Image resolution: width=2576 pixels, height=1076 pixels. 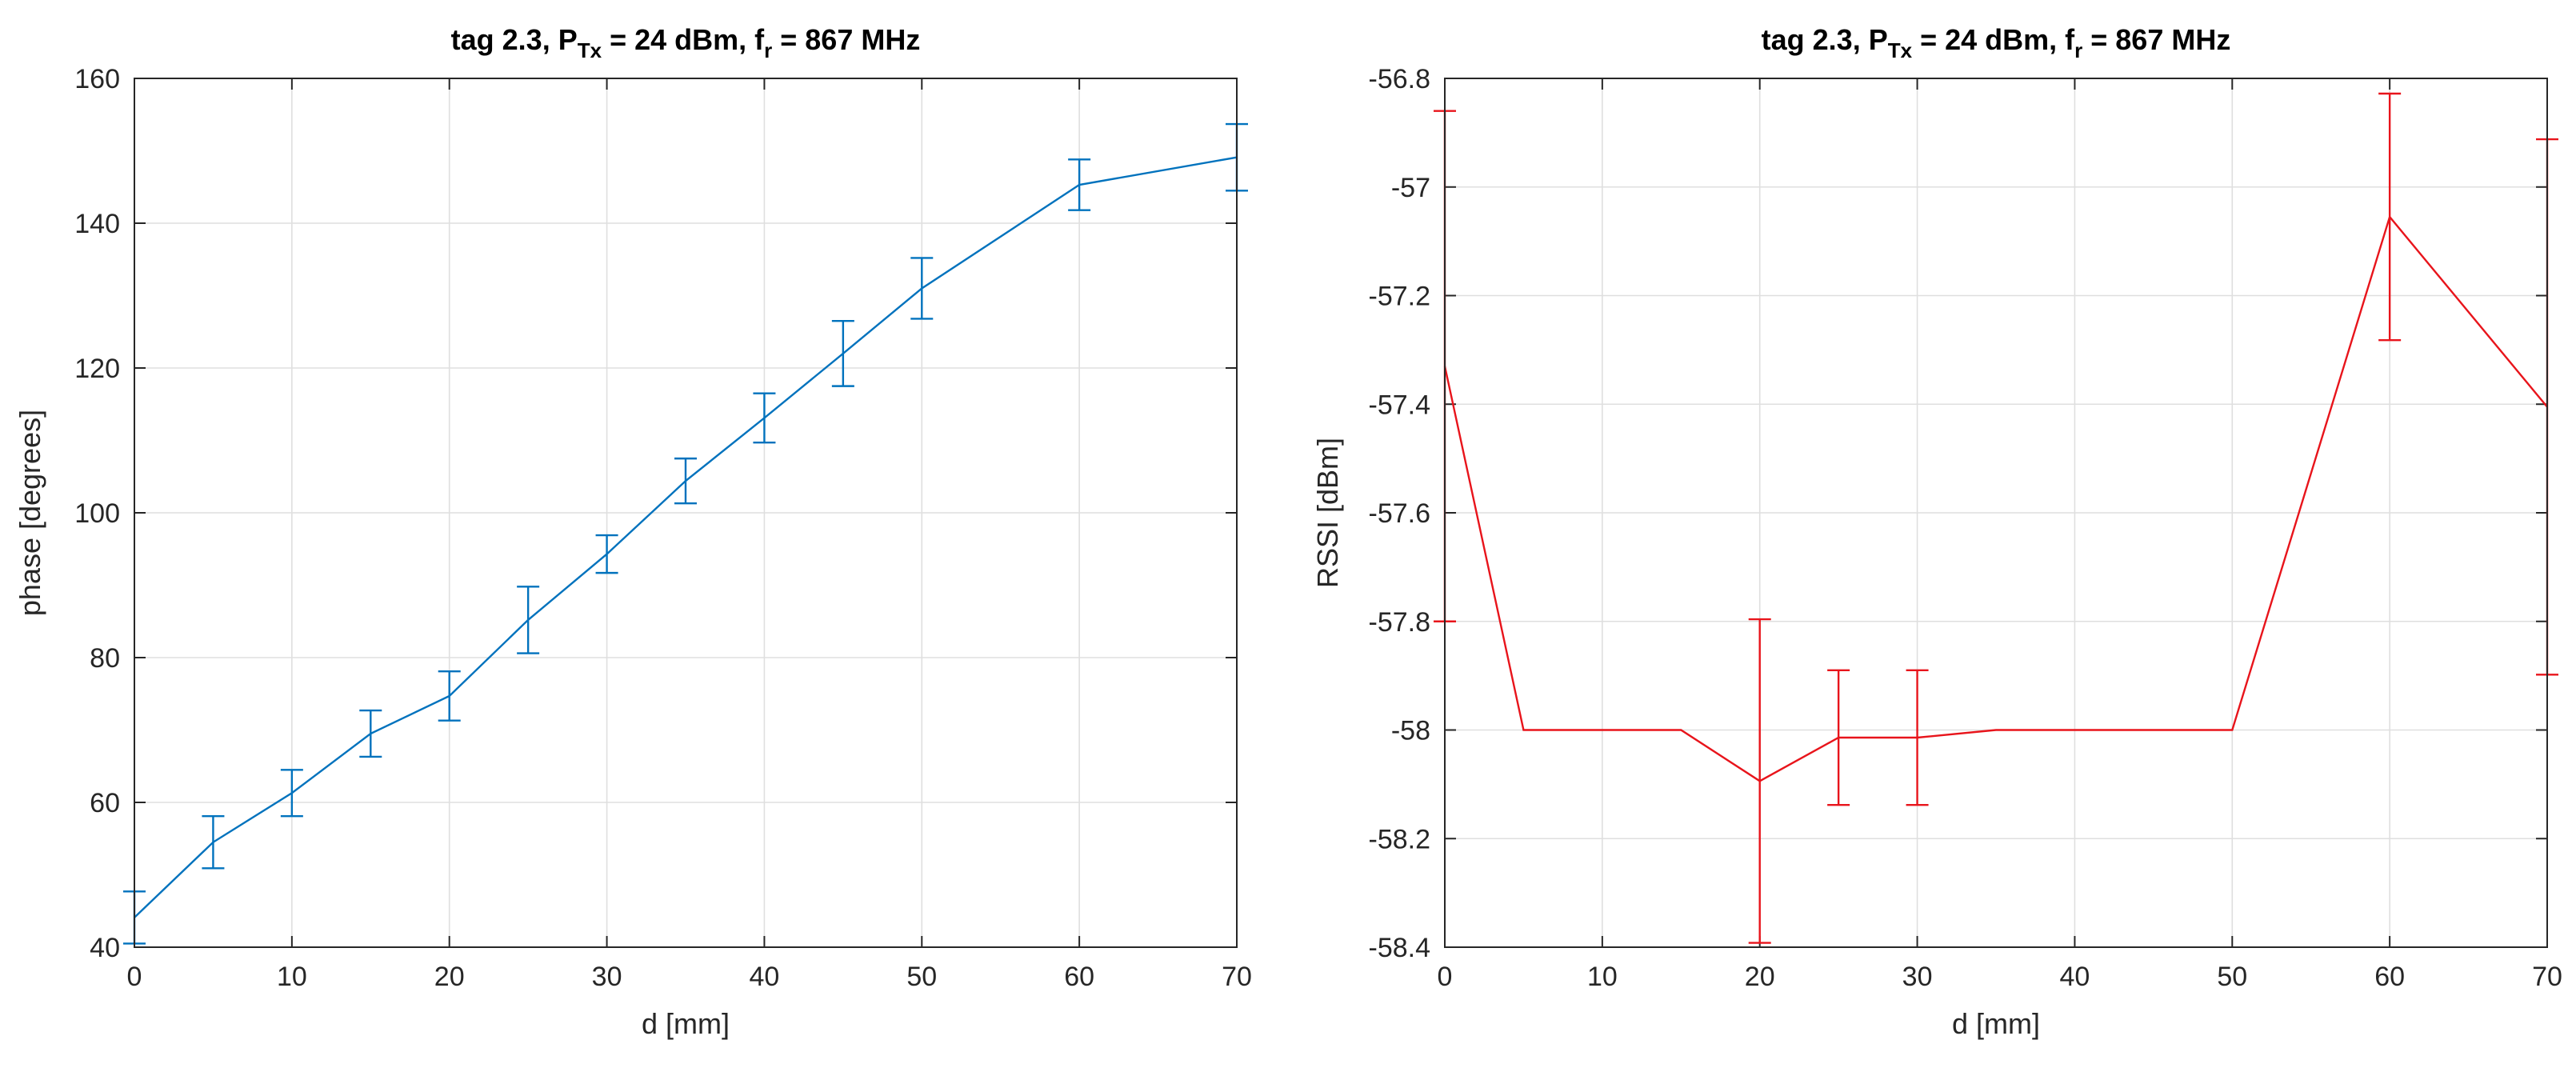 I want to click on y-tick-label: 160, so click(x=97, y=79).